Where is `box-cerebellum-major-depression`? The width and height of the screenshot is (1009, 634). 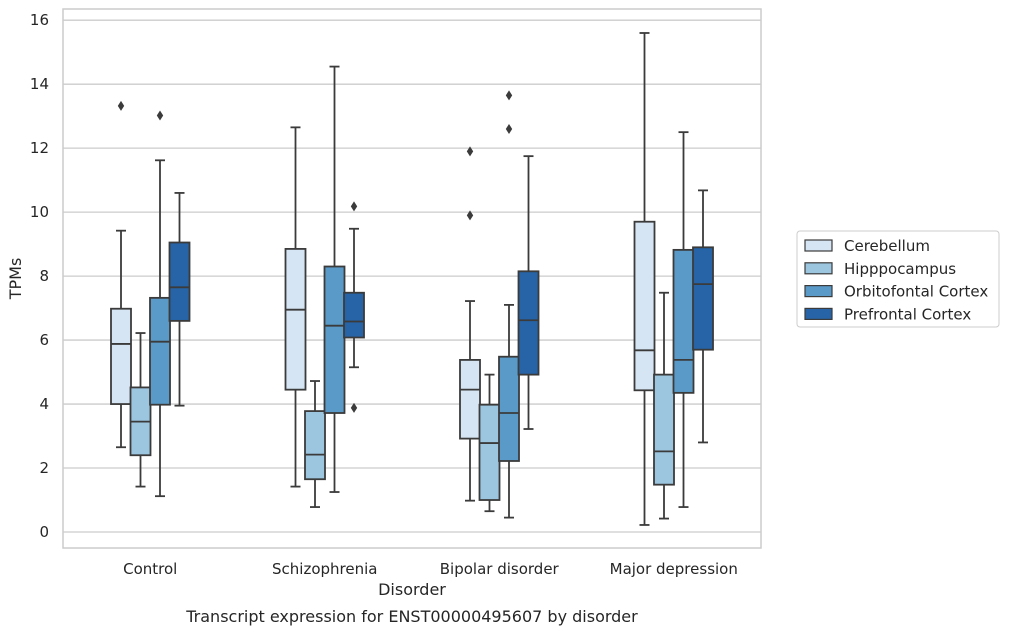 box-cerebellum-major-depression is located at coordinates (644, 279).